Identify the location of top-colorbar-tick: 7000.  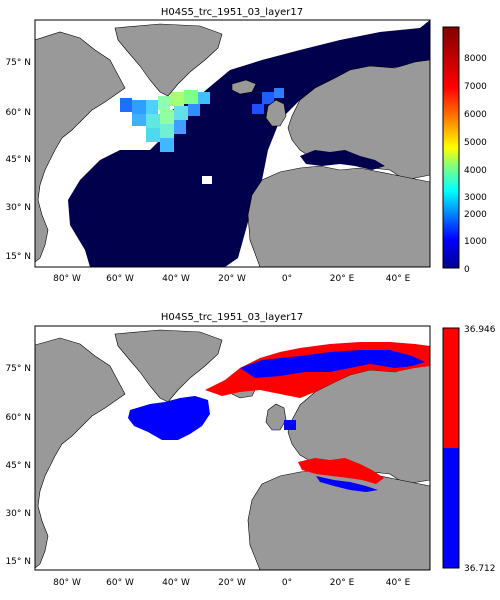
(475, 87).